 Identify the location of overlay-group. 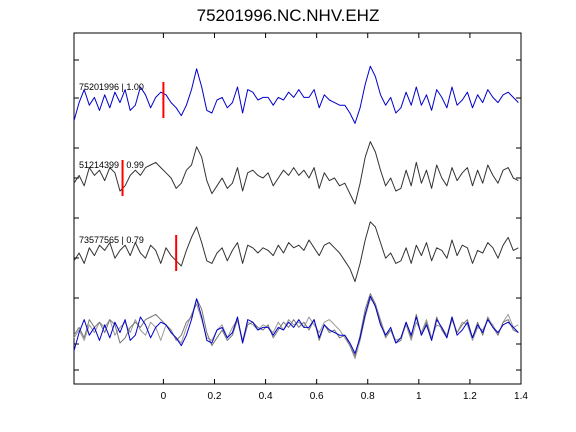
(296, 326).